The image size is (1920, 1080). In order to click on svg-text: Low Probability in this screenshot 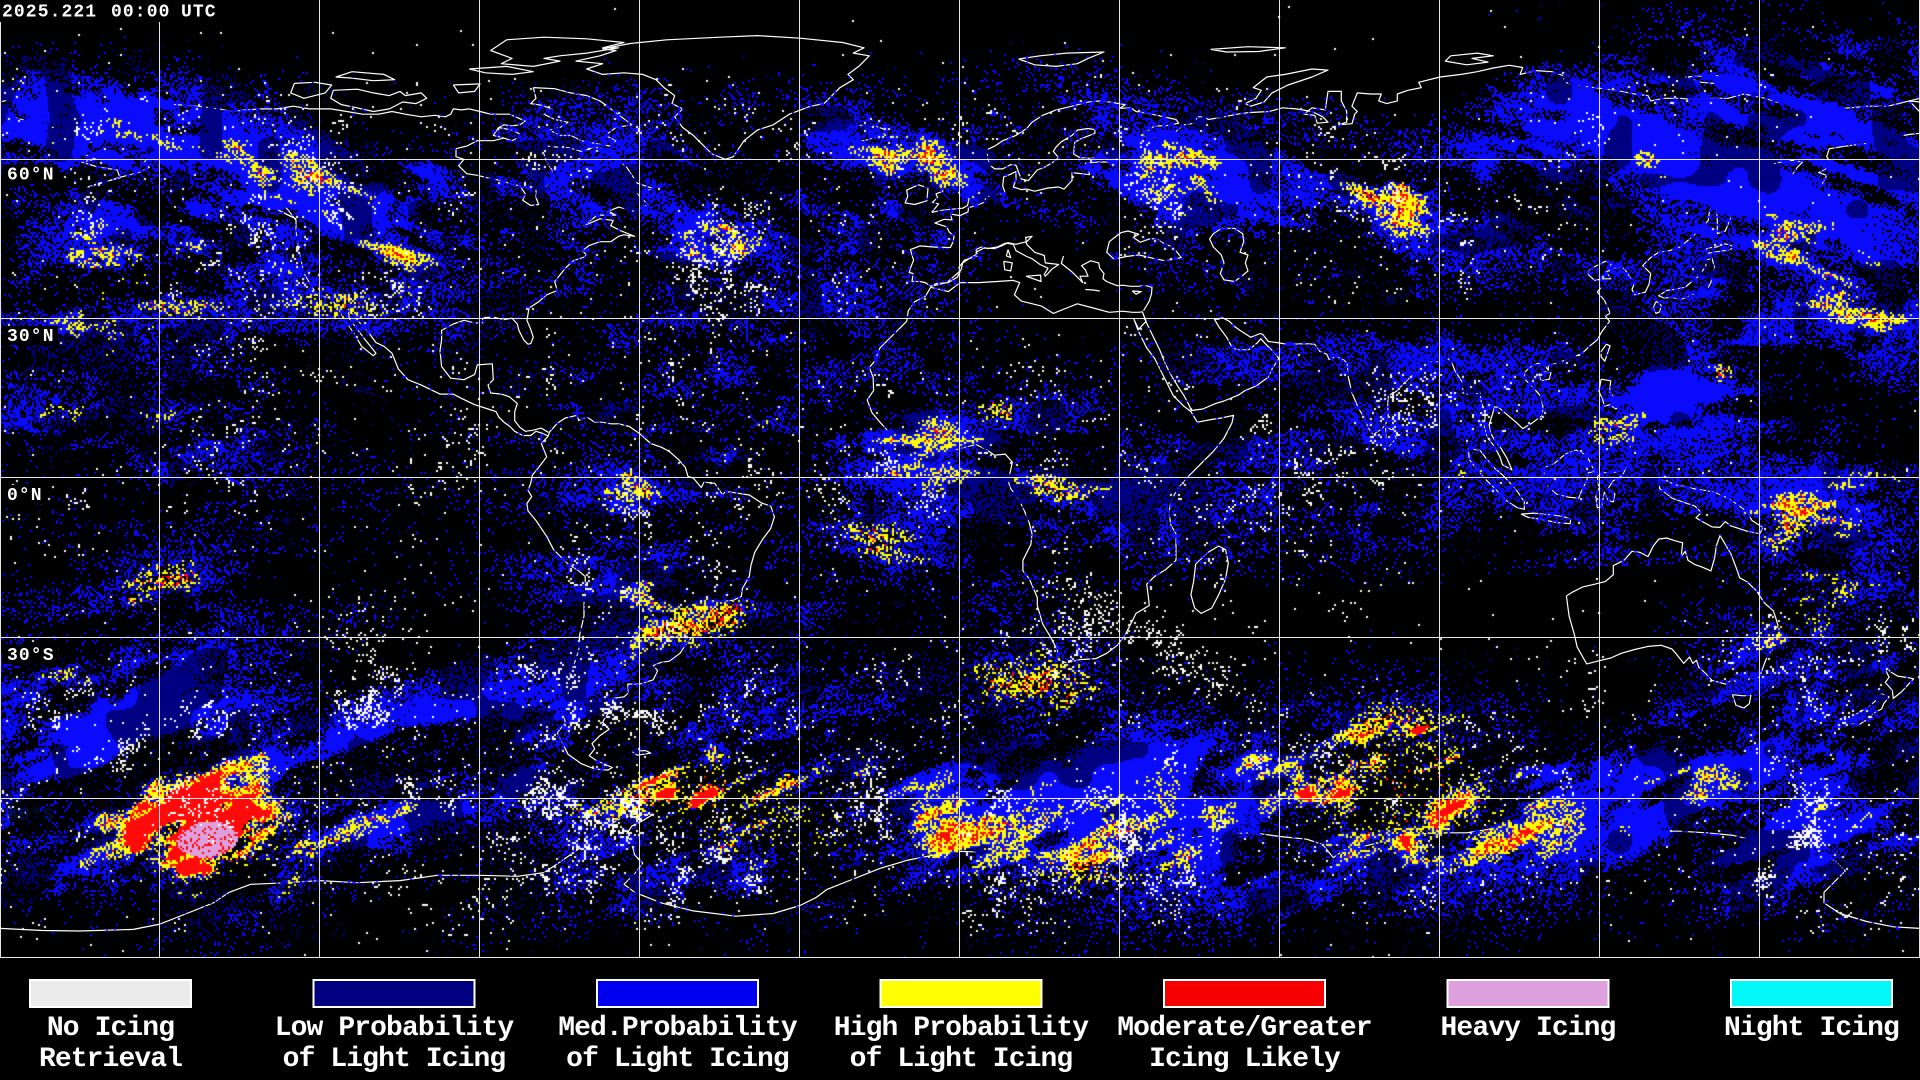, I will do `click(395, 1028)`.